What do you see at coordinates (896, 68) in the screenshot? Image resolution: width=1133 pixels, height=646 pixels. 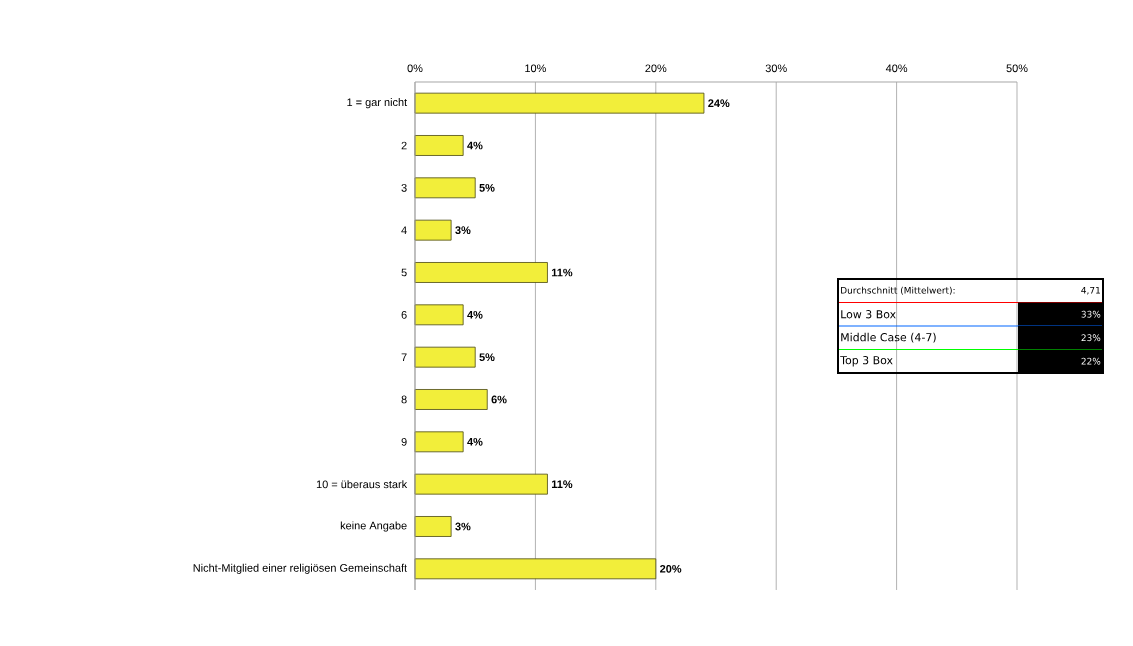 I see `x-tick-label: 40%` at bounding box center [896, 68].